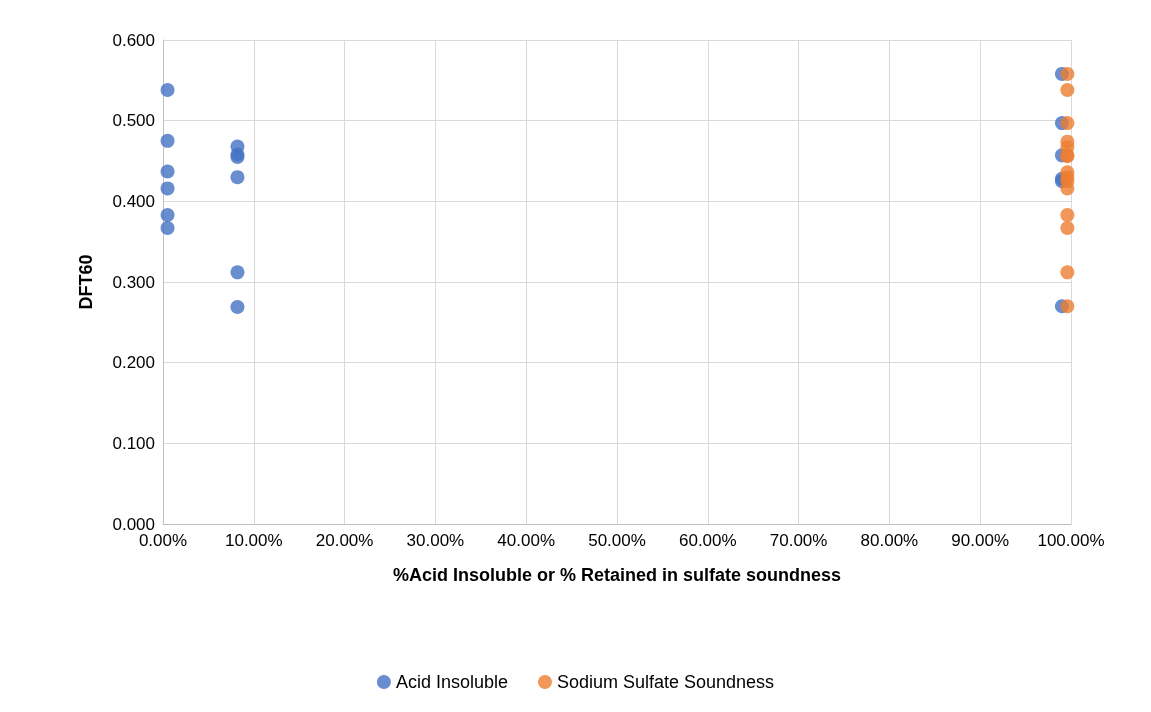 The height and width of the screenshot is (712, 1151). I want to click on x-tick-label: 90.00%, so click(980, 540).